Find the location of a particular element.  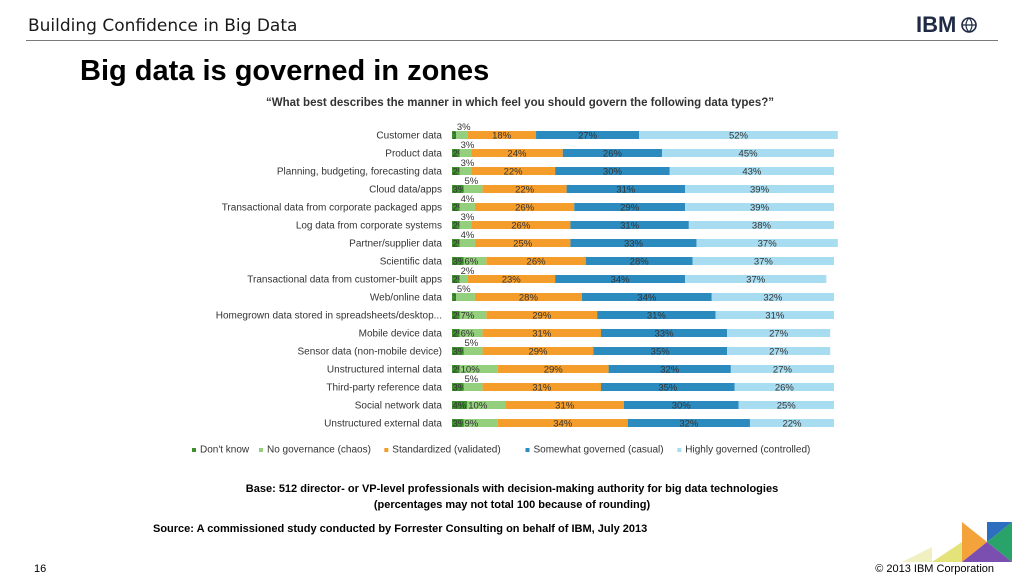

legend-entry: Don't know is located at coordinates (225, 450).